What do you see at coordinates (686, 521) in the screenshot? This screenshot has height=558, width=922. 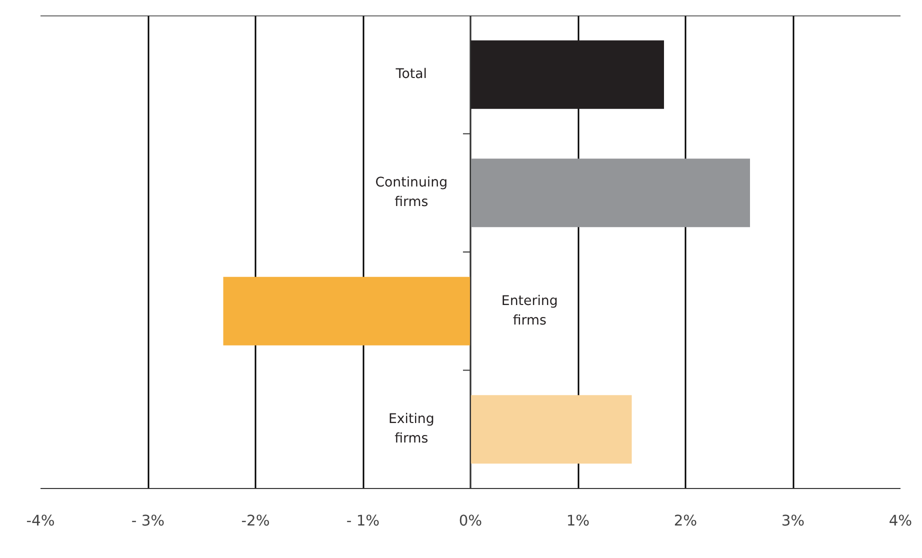 I see `x-tick-label: 2%` at bounding box center [686, 521].